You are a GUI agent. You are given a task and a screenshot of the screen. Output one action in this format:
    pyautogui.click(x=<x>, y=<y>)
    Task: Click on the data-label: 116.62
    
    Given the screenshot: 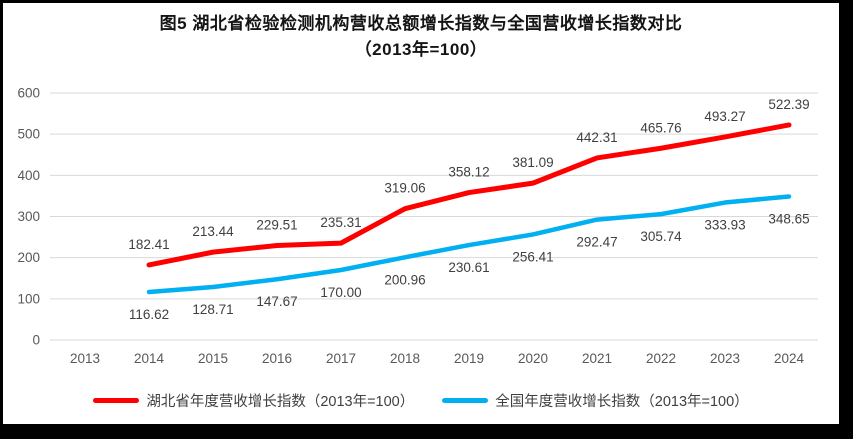 What is the action you would take?
    pyautogui.click(x=149, y=314)
    